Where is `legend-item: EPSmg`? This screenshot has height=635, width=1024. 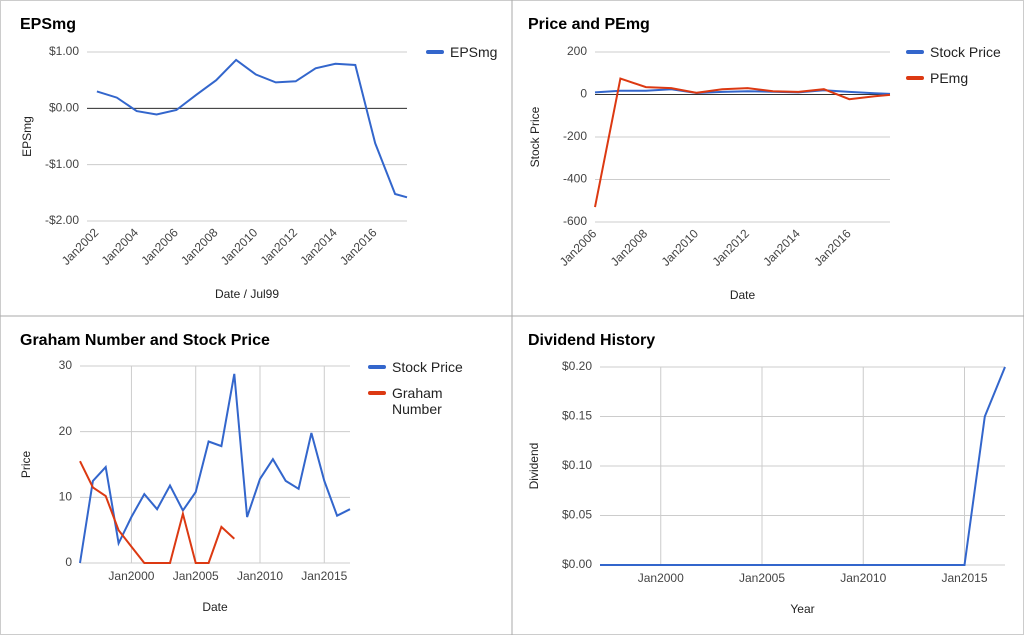
legend-item: EPSmg is located at coordinates (474, 52).